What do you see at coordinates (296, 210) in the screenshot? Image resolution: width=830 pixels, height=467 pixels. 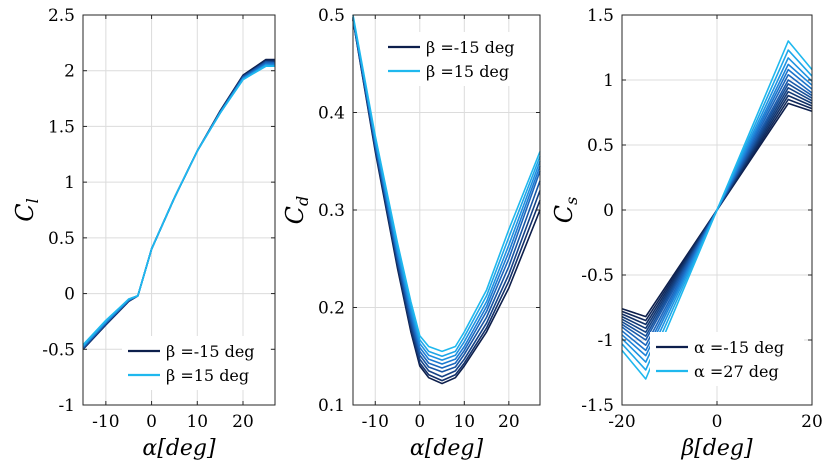 I see `y-axis-label: Cd` at bounding box center [296, 210].